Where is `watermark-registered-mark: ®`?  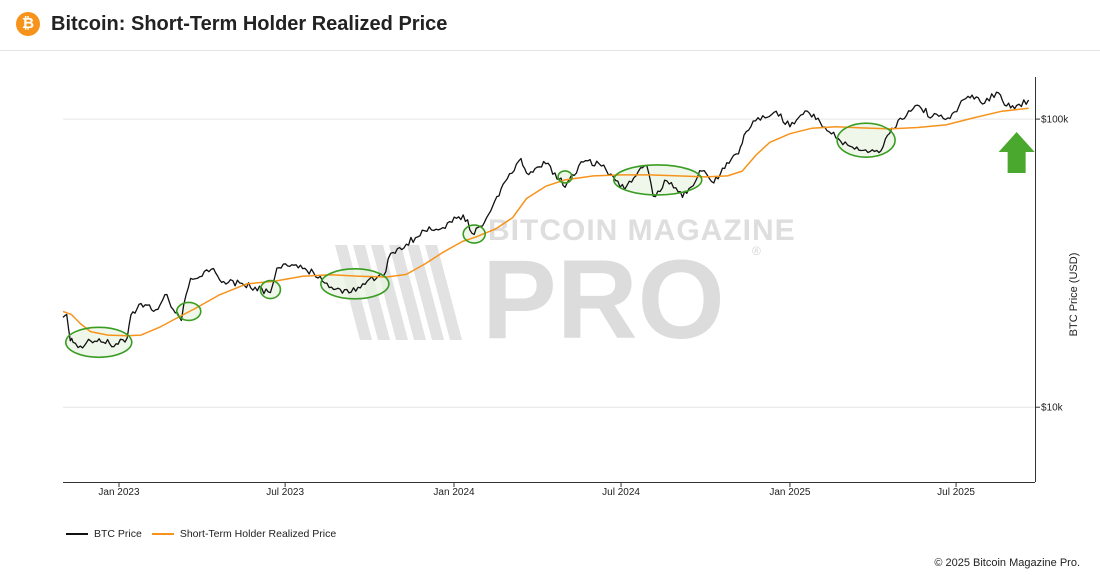 watermark-registered-mark: ® is located at coordinates (756, 251).